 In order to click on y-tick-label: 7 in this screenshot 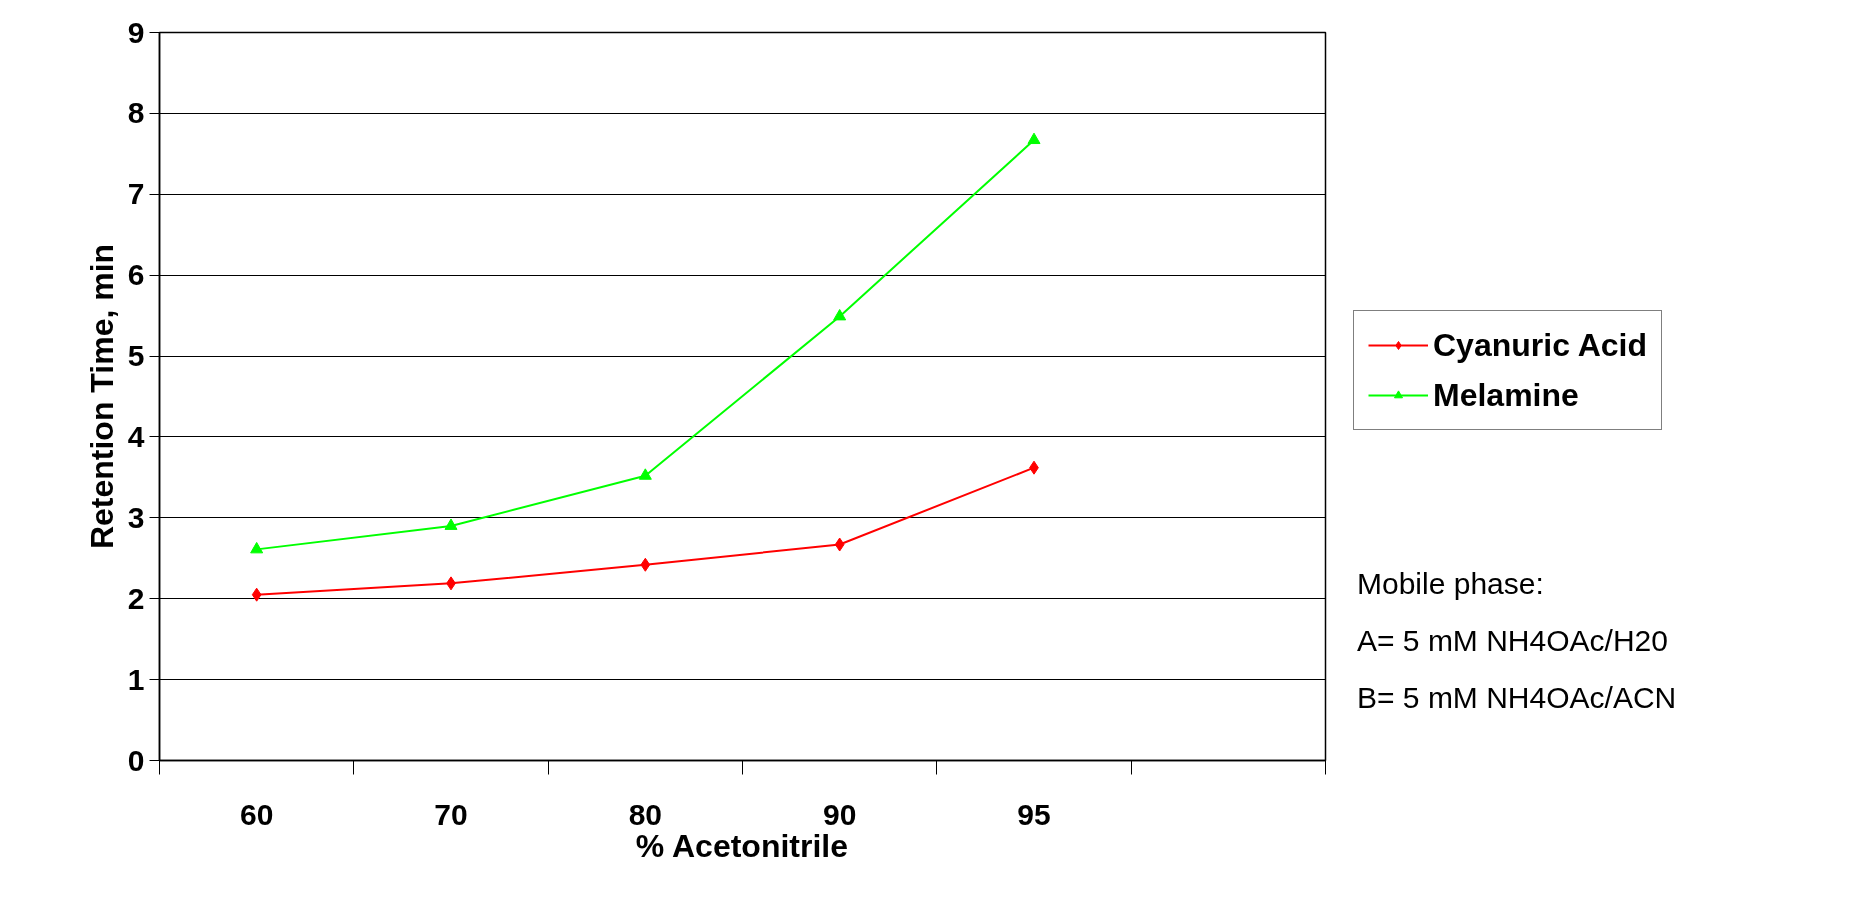, I will do `click(136, 194)`.